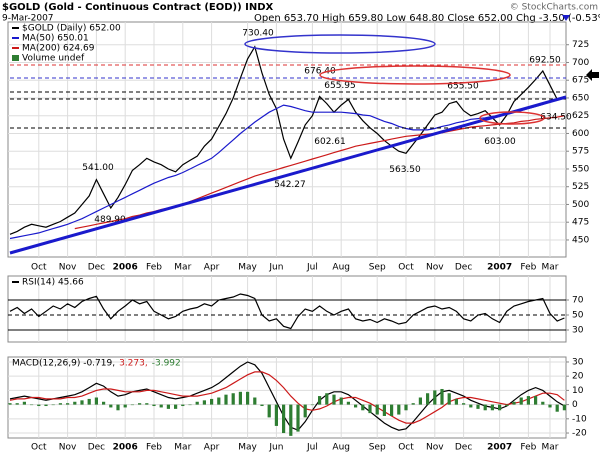  Describe the element at coordinates (580, 240) in the screenshot. I see `y-tick-label: 450` at that location.